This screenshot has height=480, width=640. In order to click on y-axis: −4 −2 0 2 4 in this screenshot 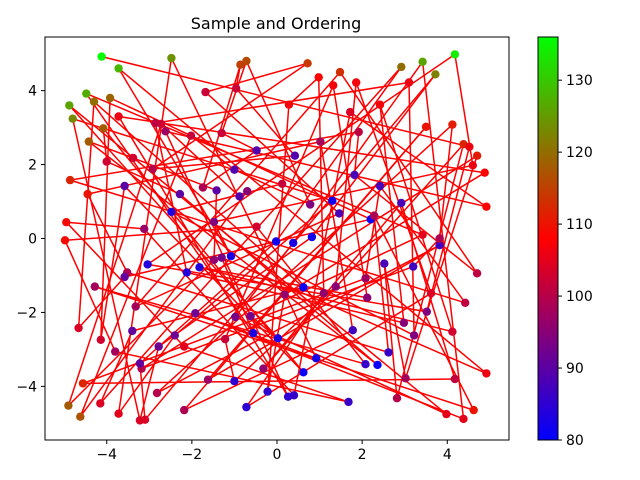, I will do `click(30, 239)`.